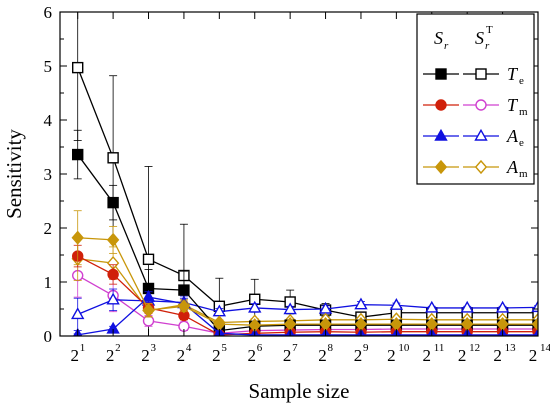  I want to click on y-tick-label: 0, so click(48, 336).